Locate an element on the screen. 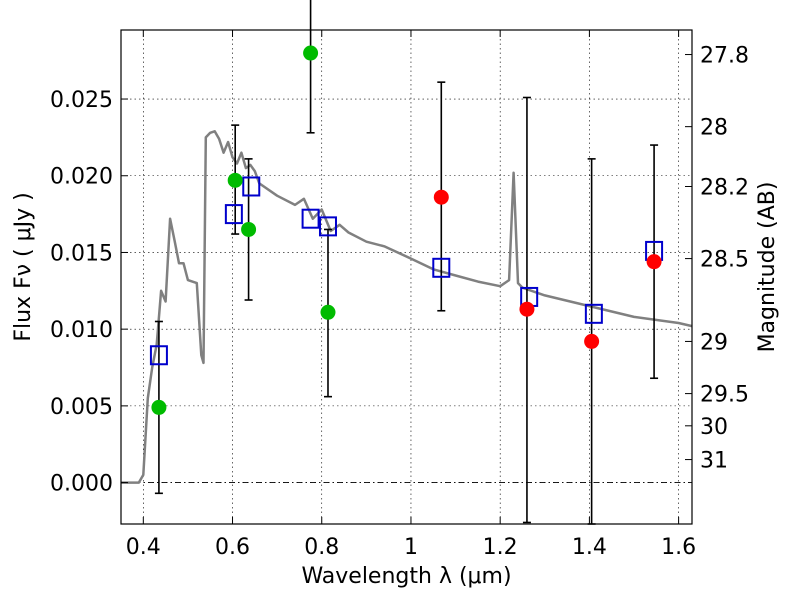 This screenshot has height=600, width=800. x-tick-label: 1 is located at coordinates (411, 547).